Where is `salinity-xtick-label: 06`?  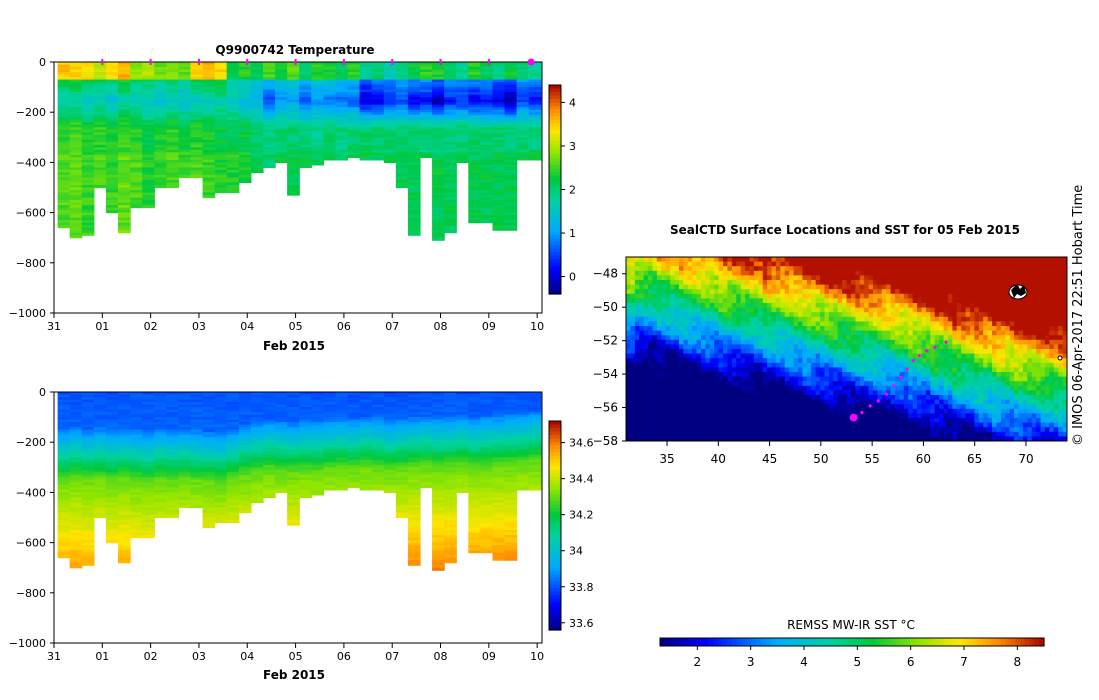
salinity-xtick-label: 06 is located at coordinates (344, 656).